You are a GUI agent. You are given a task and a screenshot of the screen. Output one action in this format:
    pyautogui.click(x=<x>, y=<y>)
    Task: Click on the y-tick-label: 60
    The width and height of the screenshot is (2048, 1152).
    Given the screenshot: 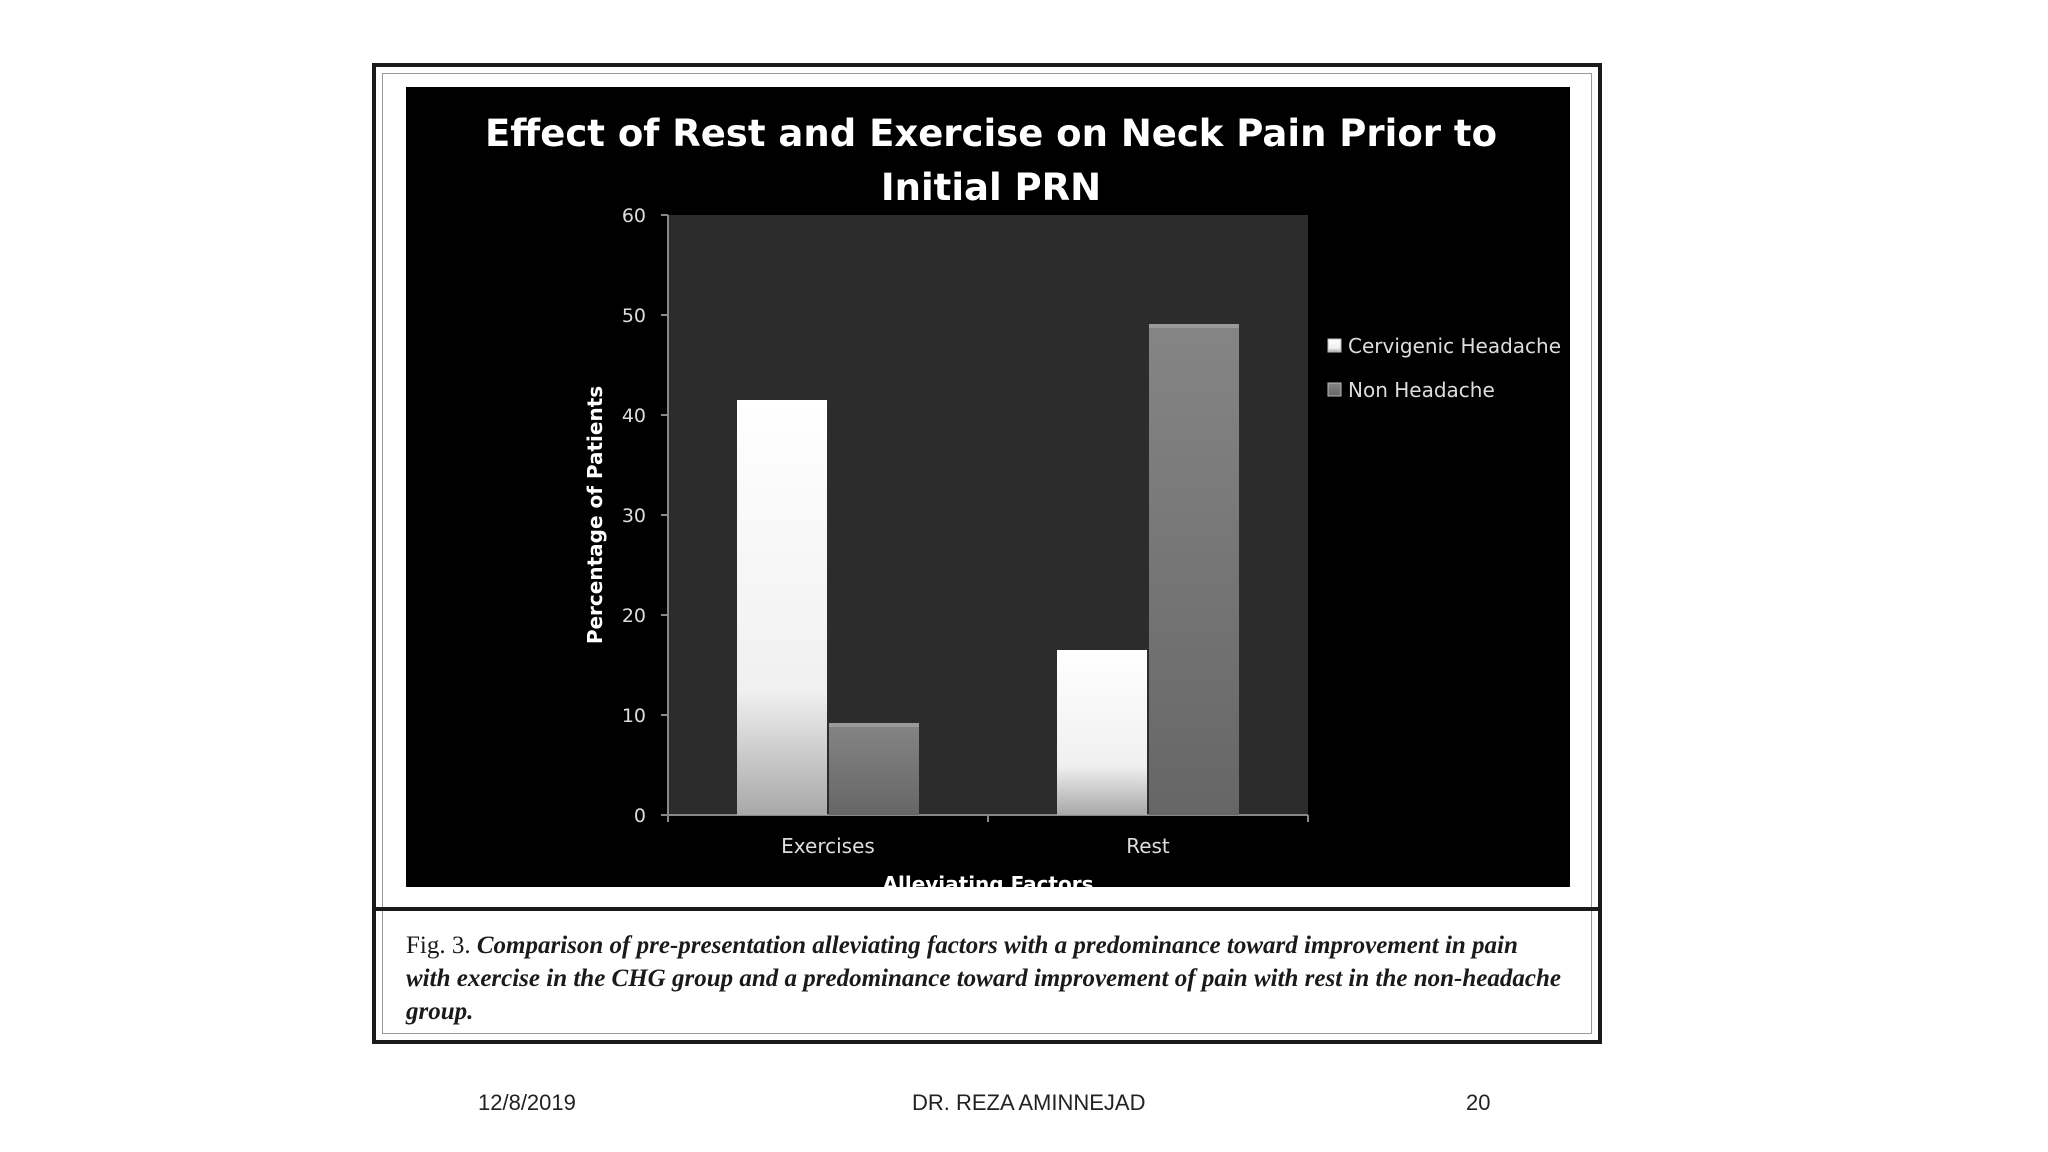 What is the action you would take?
    pyautogui.click(x=634, y=216)
    